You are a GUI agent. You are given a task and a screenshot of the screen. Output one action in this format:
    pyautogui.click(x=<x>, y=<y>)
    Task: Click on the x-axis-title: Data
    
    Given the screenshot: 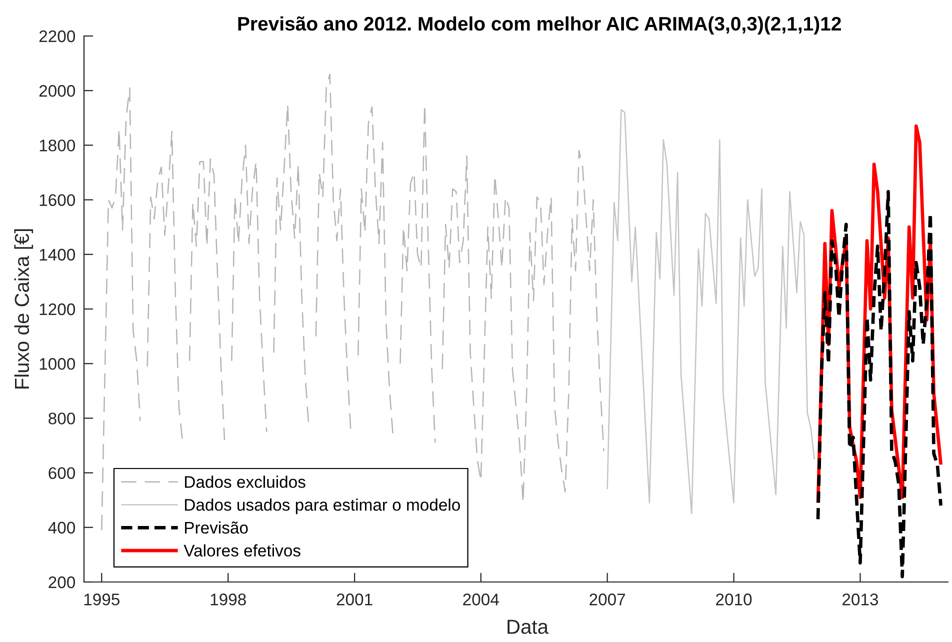 What is the action you would take?
    pyautogui.click(x=528, y=627)
    